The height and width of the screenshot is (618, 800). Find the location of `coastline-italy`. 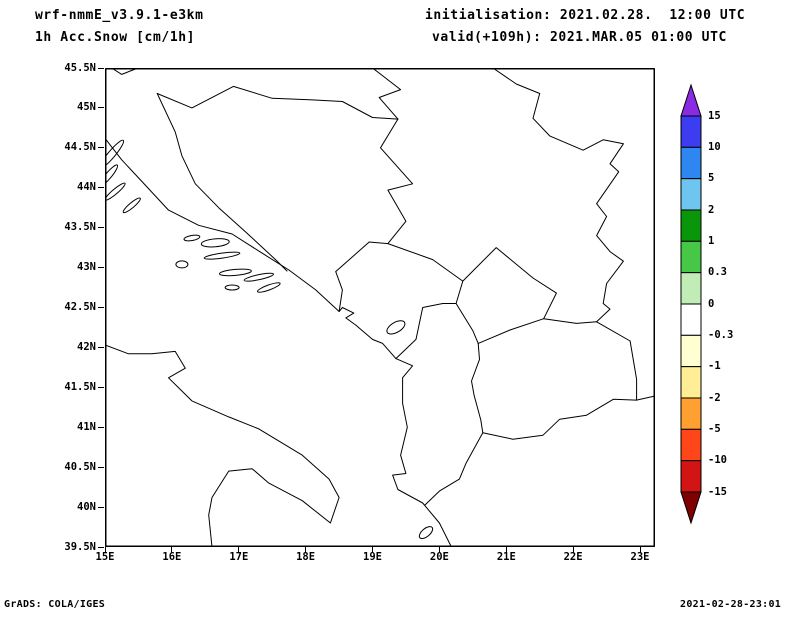

coastline-italy is located at coordinates (222, 445).